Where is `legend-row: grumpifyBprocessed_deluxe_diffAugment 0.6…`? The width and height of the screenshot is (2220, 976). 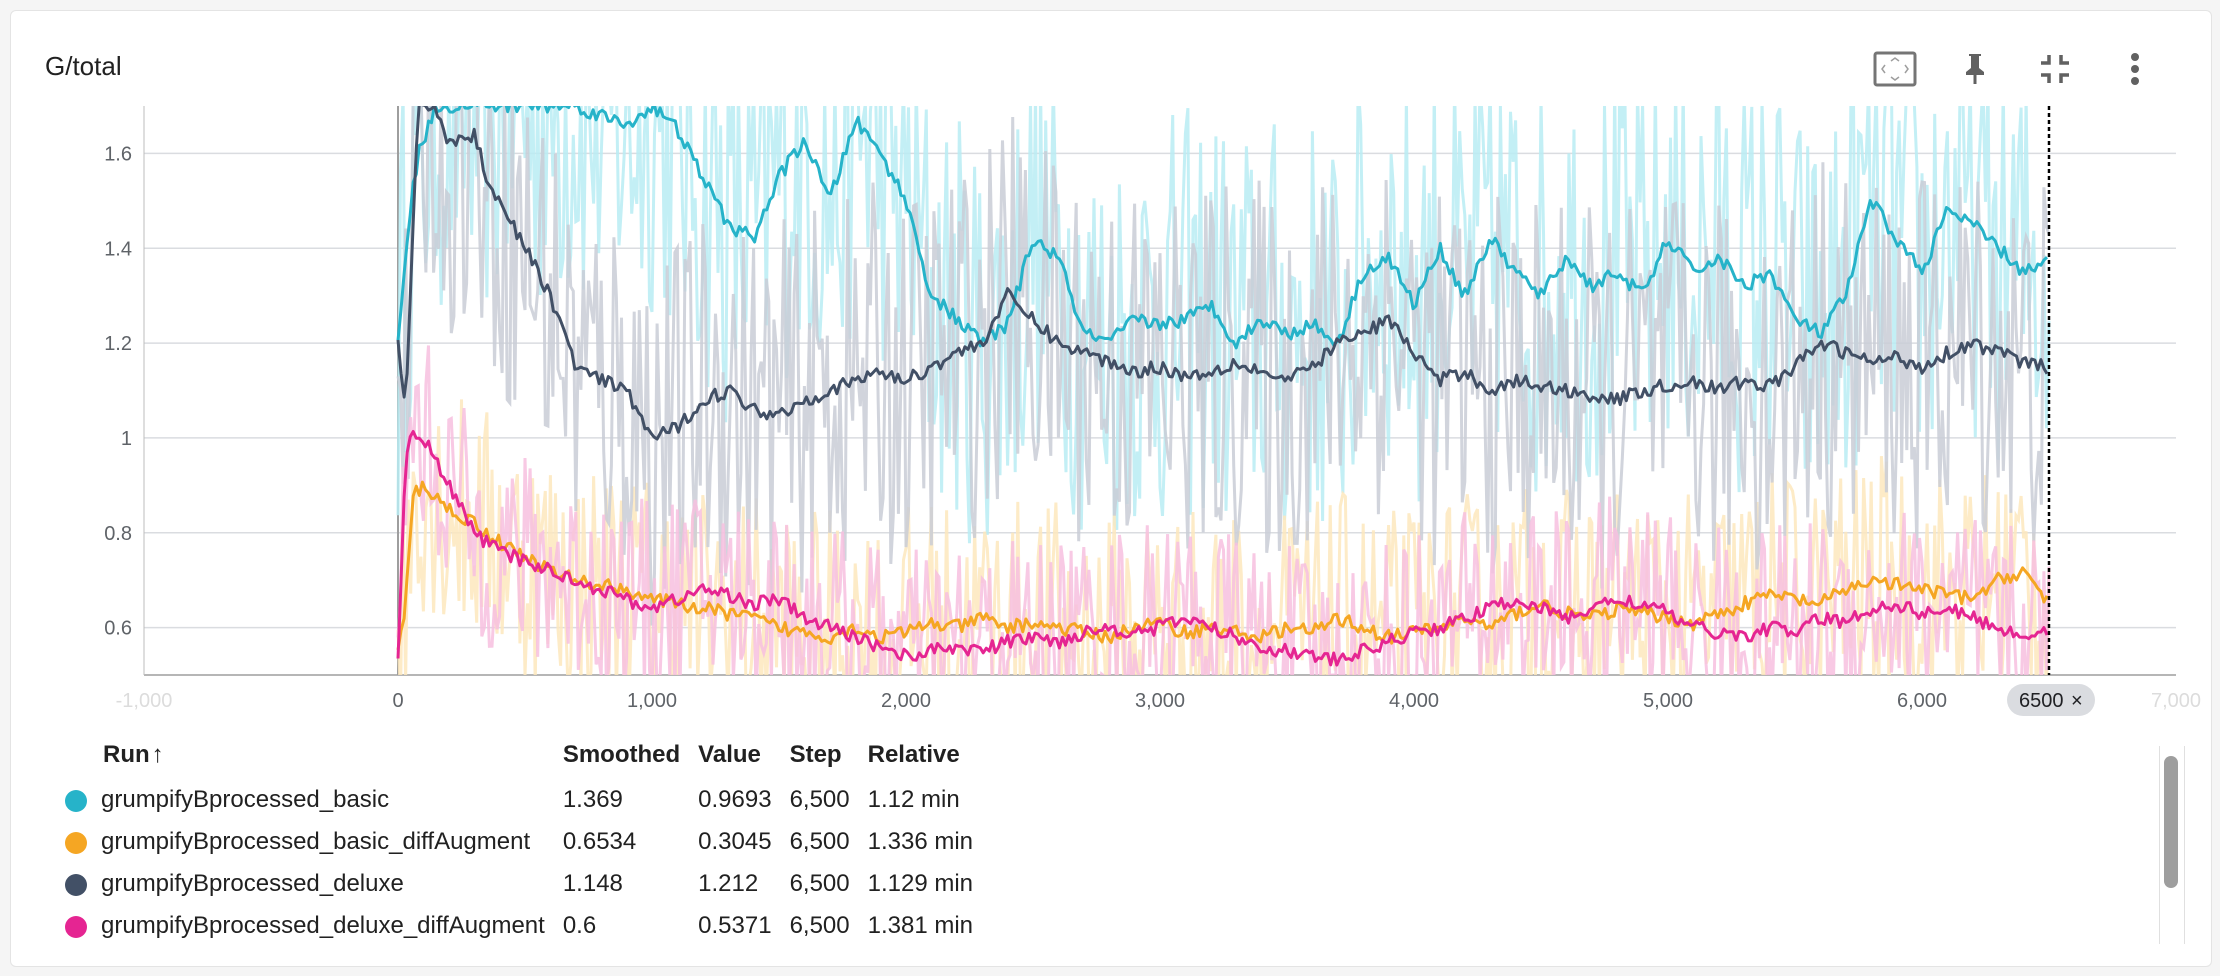 legend-row: grumpifyBprocessed_deluxe_diffAugment 0.6… is located at coordinates (526, 926).